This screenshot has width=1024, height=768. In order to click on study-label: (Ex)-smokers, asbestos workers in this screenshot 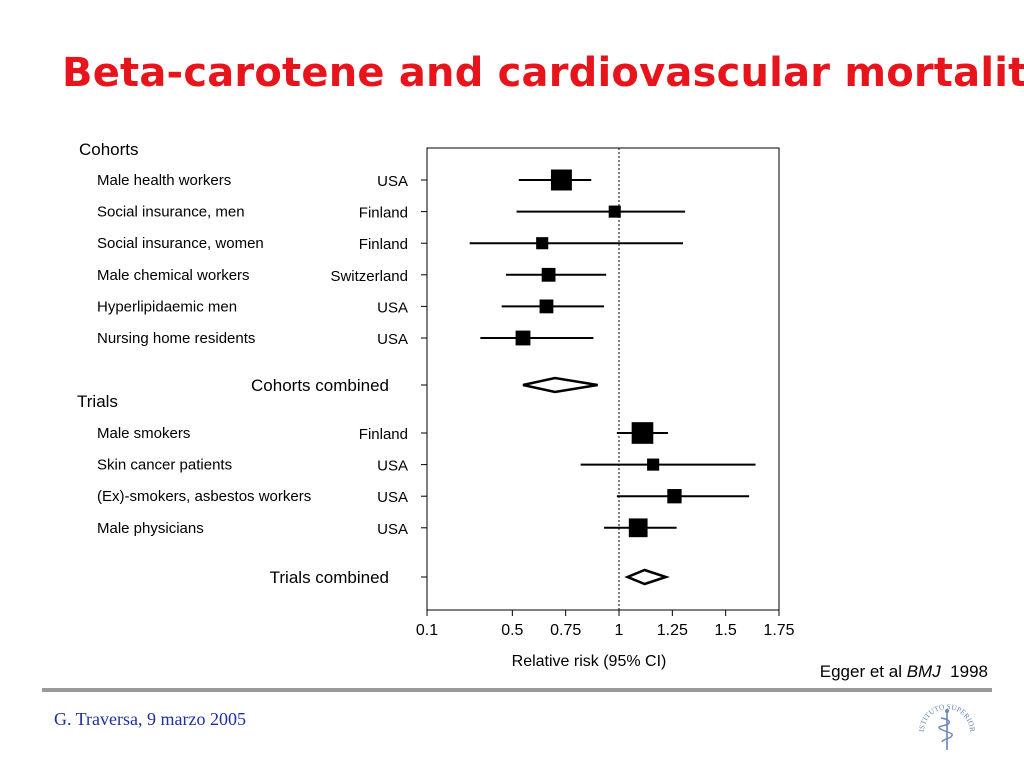, I will do `click(204, 496)`.